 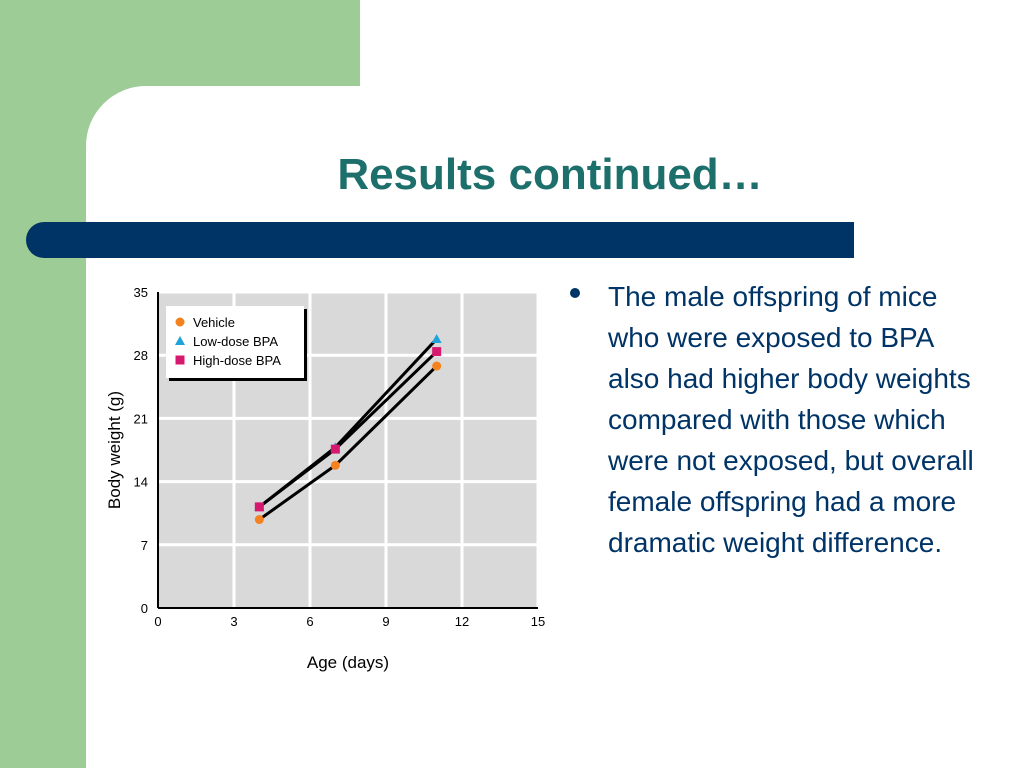 What do you see at coordinates (144, 608) in the screenshot?
I see `y-tick-label: 0` at bounding box center [144, 608].